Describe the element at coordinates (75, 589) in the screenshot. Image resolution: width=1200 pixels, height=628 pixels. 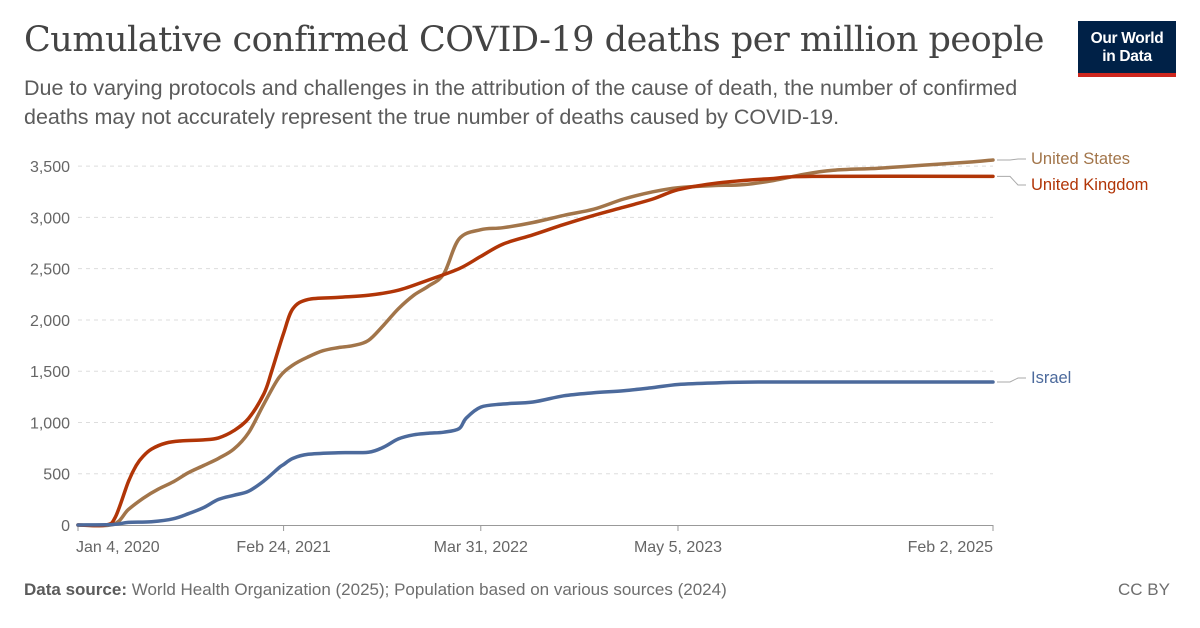
I see `data-source-label: Data source:` at that location.